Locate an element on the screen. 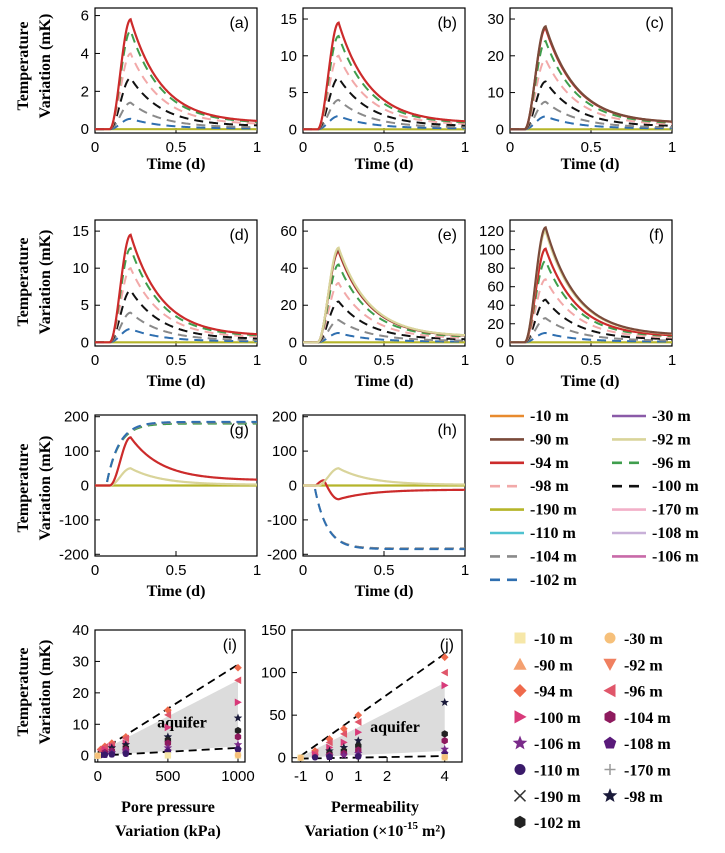 This screenshot has width=725, height=853. legend-line-label: -98 m is located at coordinates (549, 486).